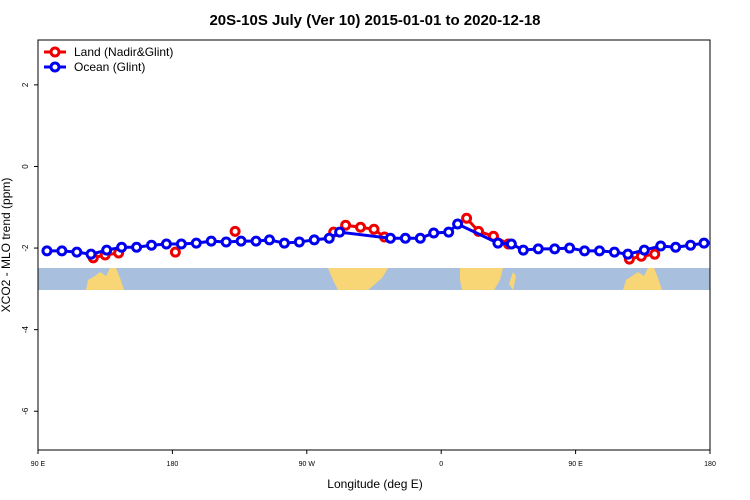 The height and width of the screenshot is (500, 750). Describe the element at coordinates (25, 84) in the screenshot. I see `y-tick-label: 2` at that location.